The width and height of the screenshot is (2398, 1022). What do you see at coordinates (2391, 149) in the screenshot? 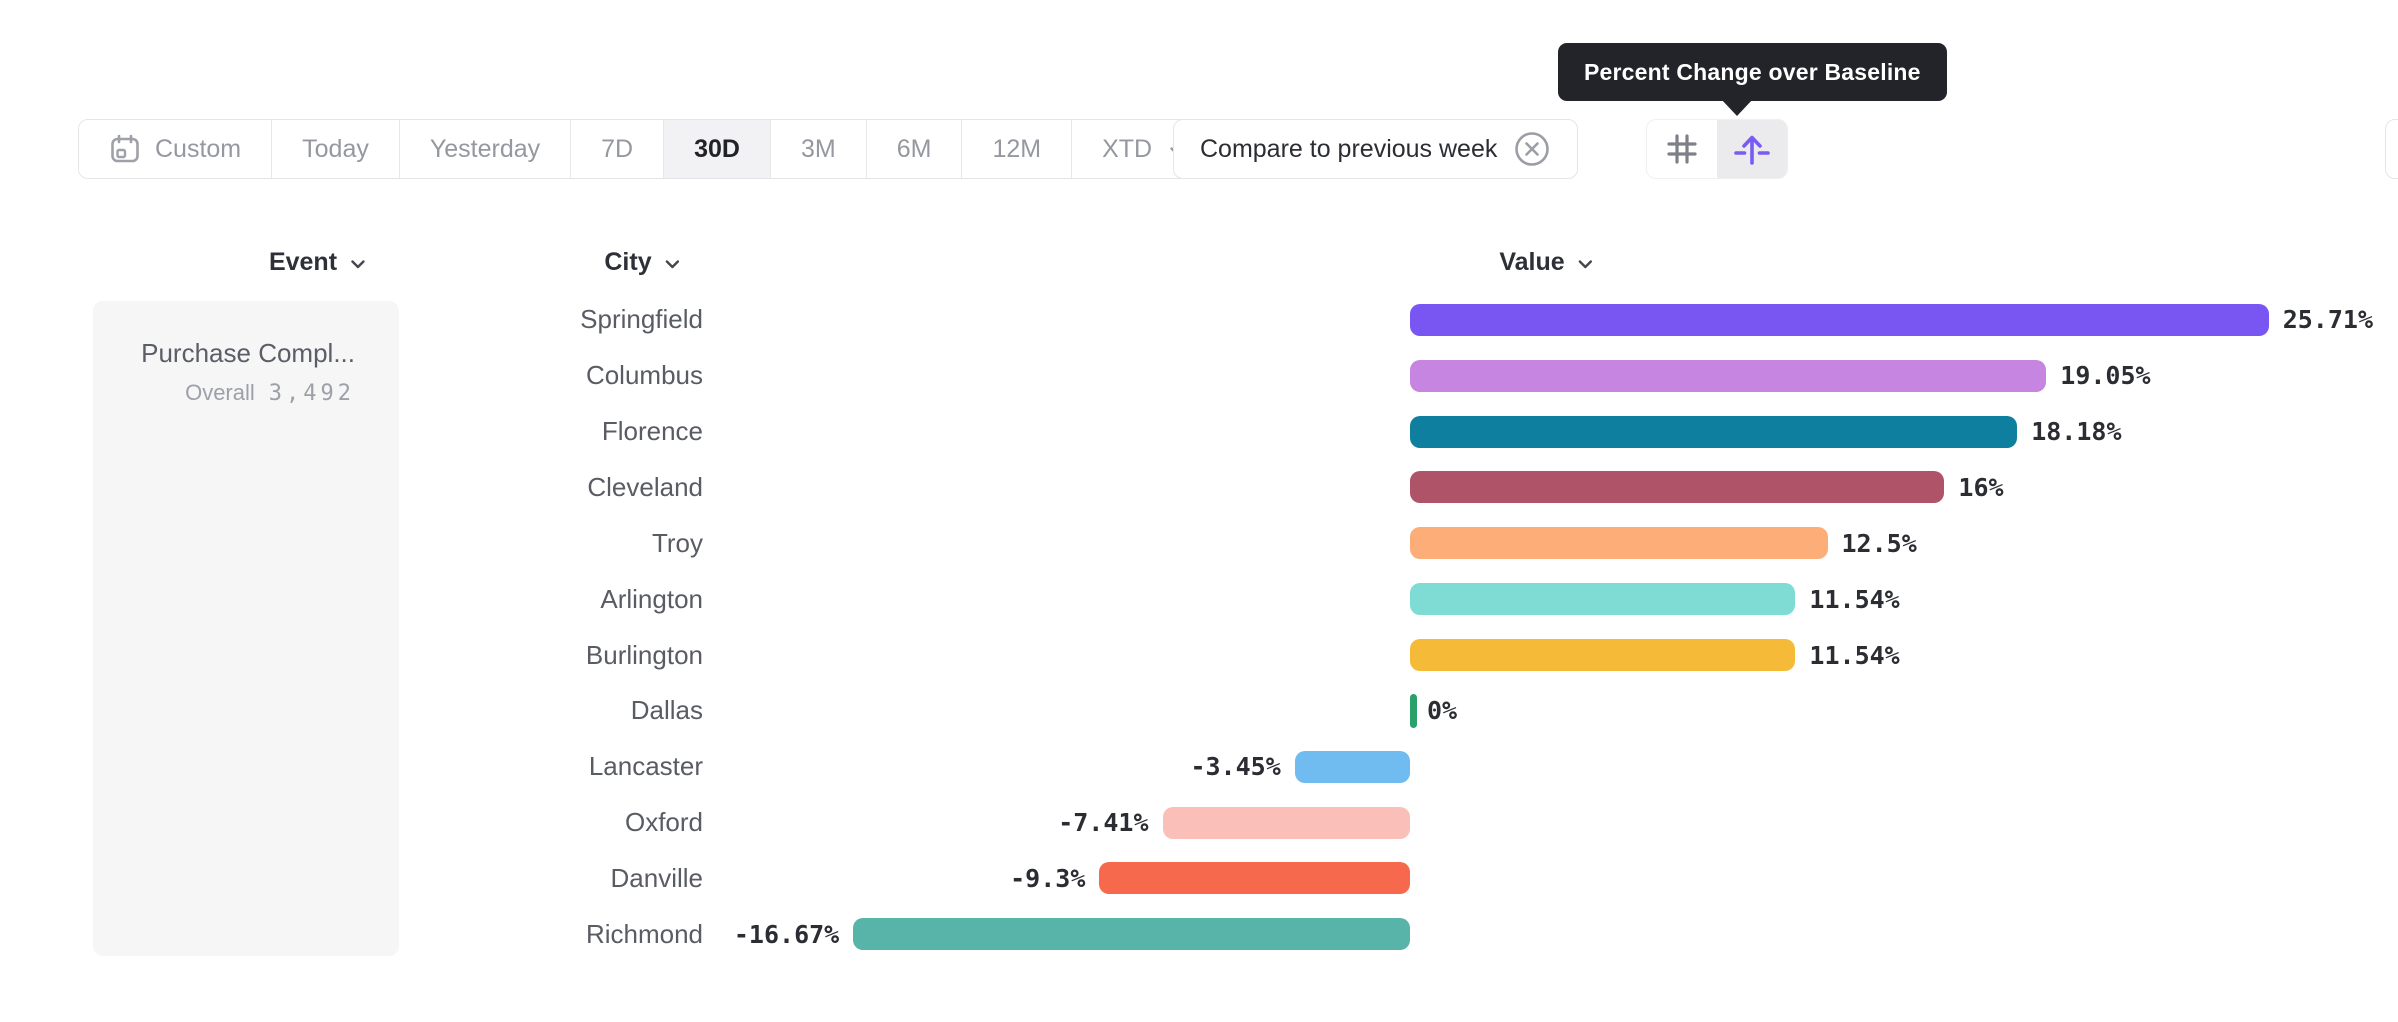
I see `edge-partial-button` at bounding box center [2391, 149].